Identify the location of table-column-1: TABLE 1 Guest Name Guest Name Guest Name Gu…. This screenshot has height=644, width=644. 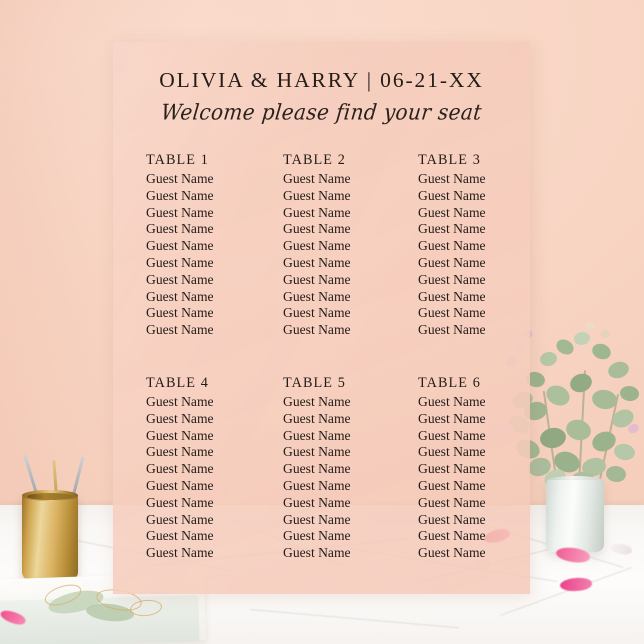
(203, 245).